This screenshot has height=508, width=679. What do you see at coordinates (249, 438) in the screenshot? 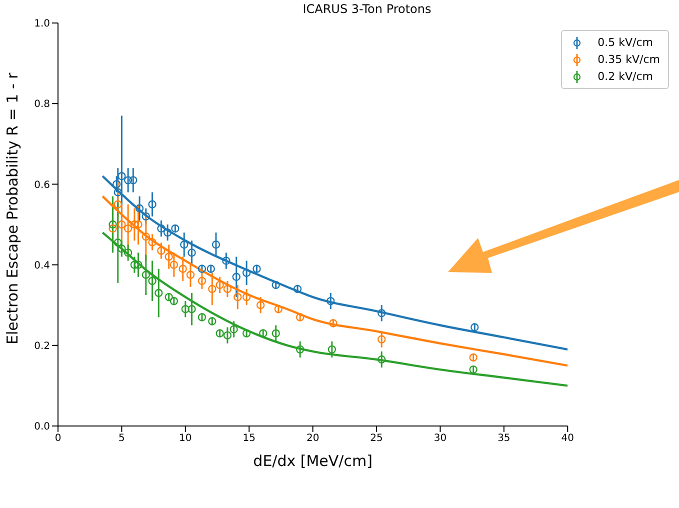
I see `x-tick-label: 15` at bounding box center [249, 438].